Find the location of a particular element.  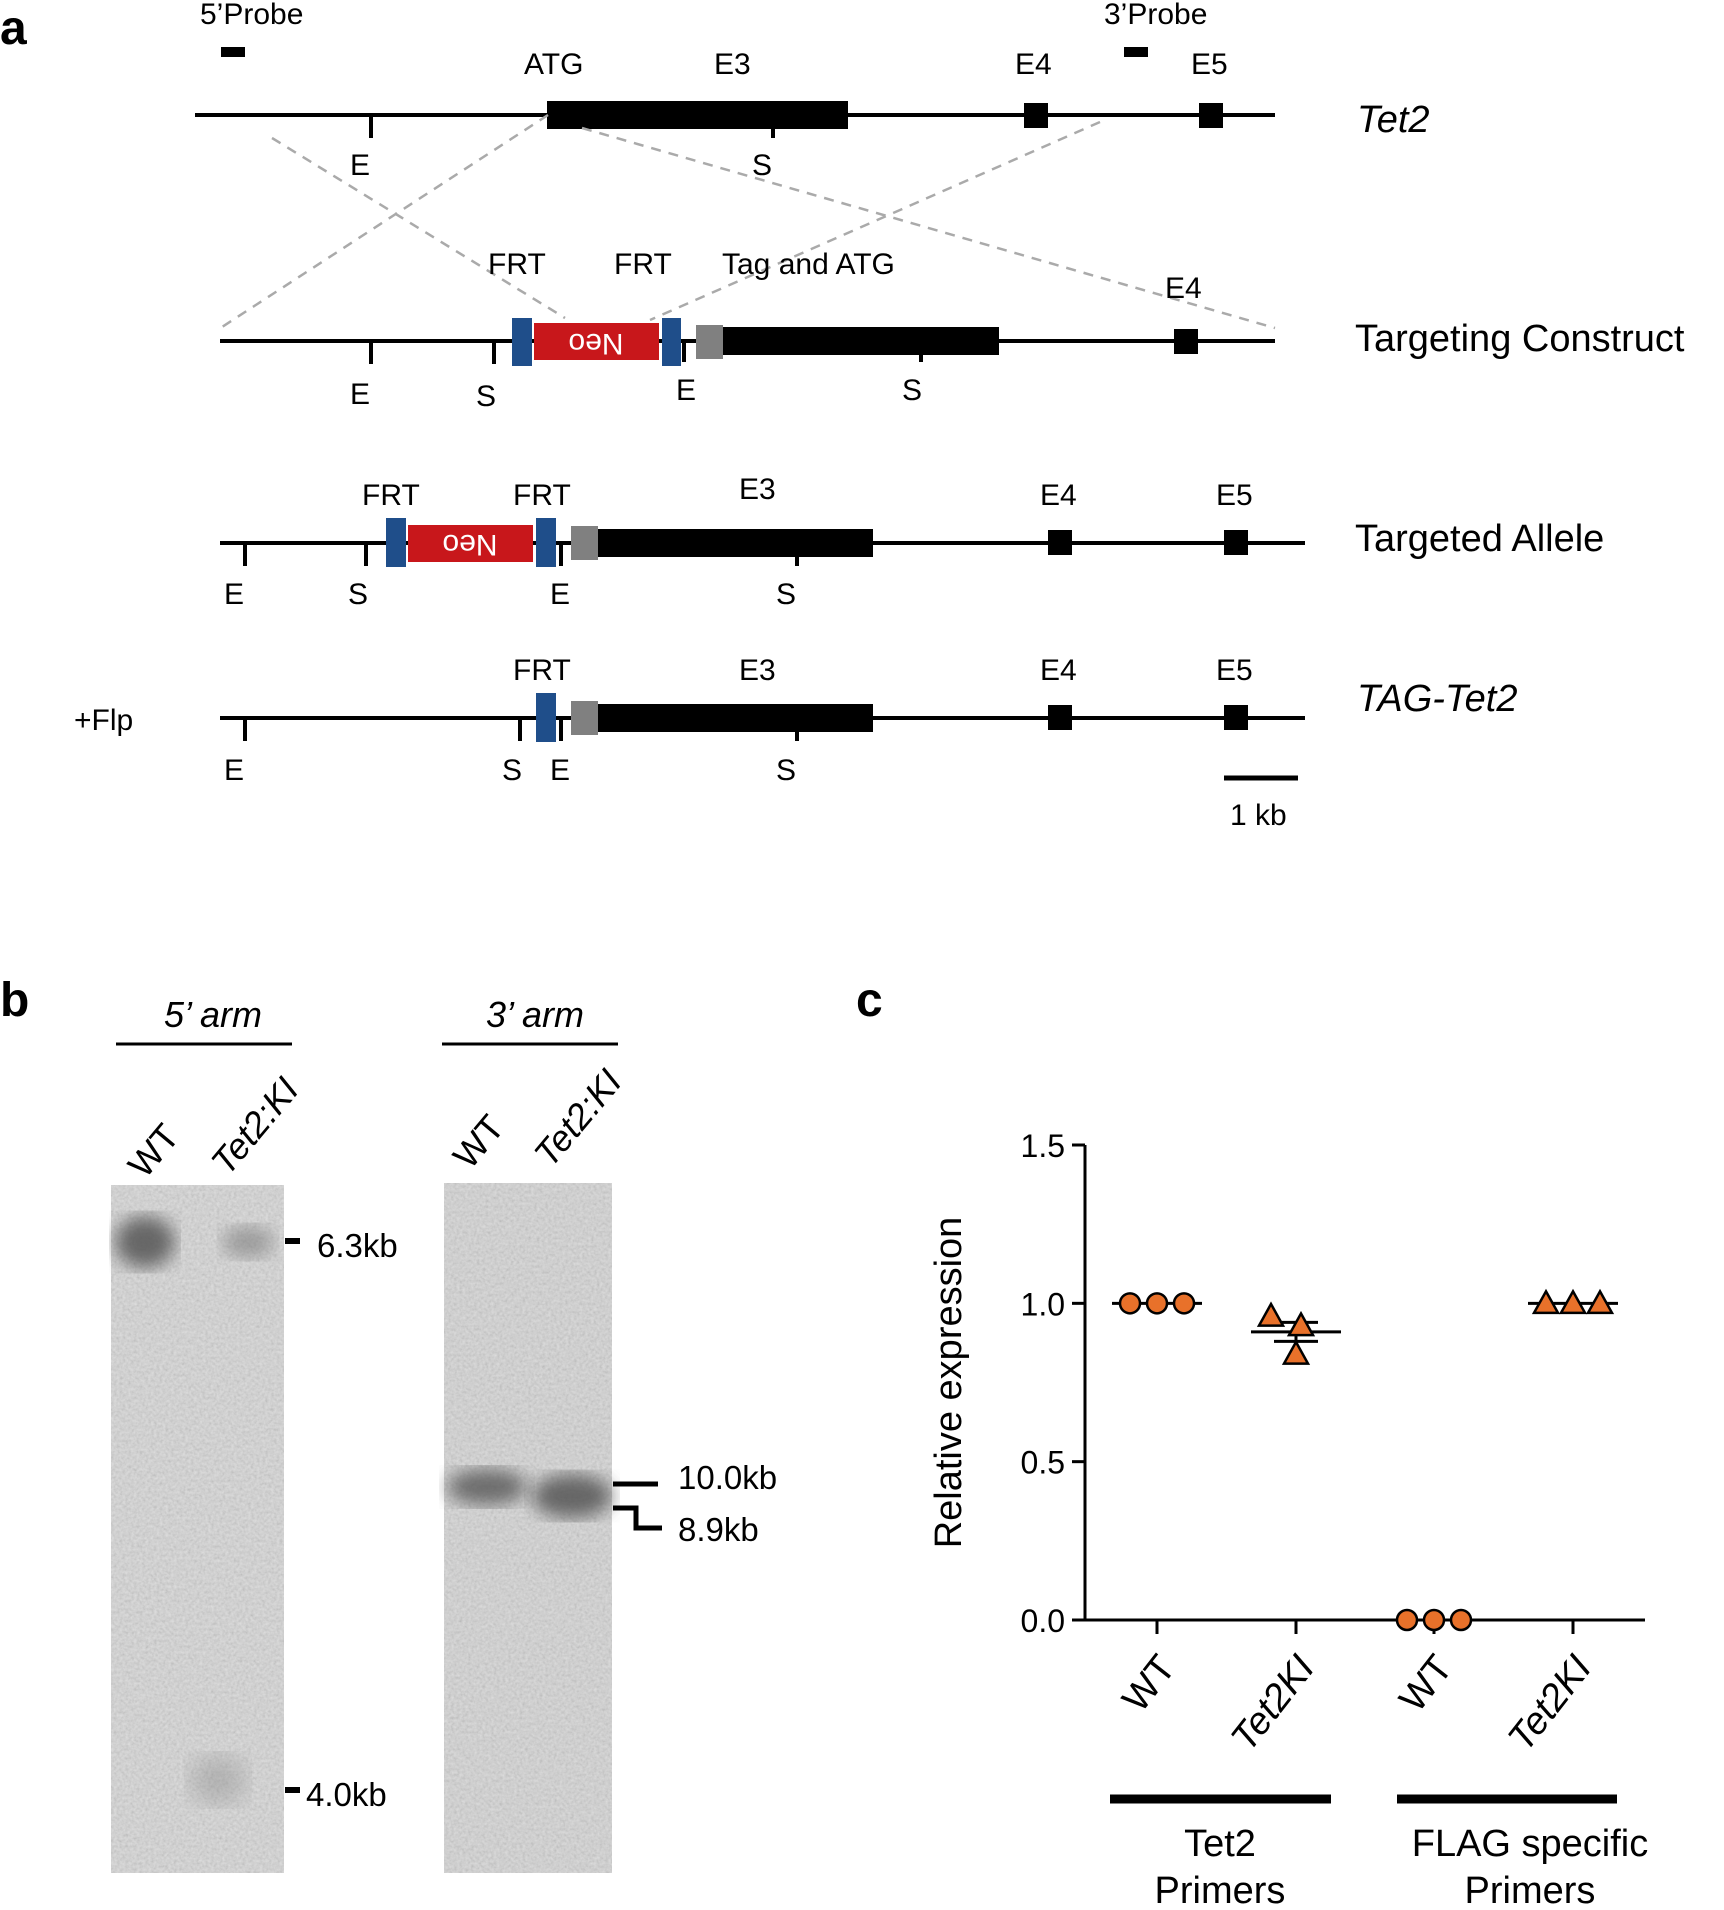

tet2-e3-label: E3 is located at coordinates (732, 64).